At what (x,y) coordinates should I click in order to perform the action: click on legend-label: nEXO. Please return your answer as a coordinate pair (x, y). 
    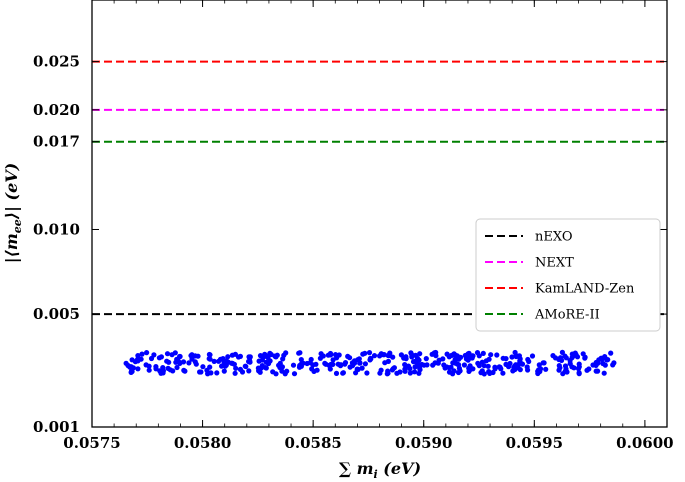
    Looking at the image, I should click on (554, 237).